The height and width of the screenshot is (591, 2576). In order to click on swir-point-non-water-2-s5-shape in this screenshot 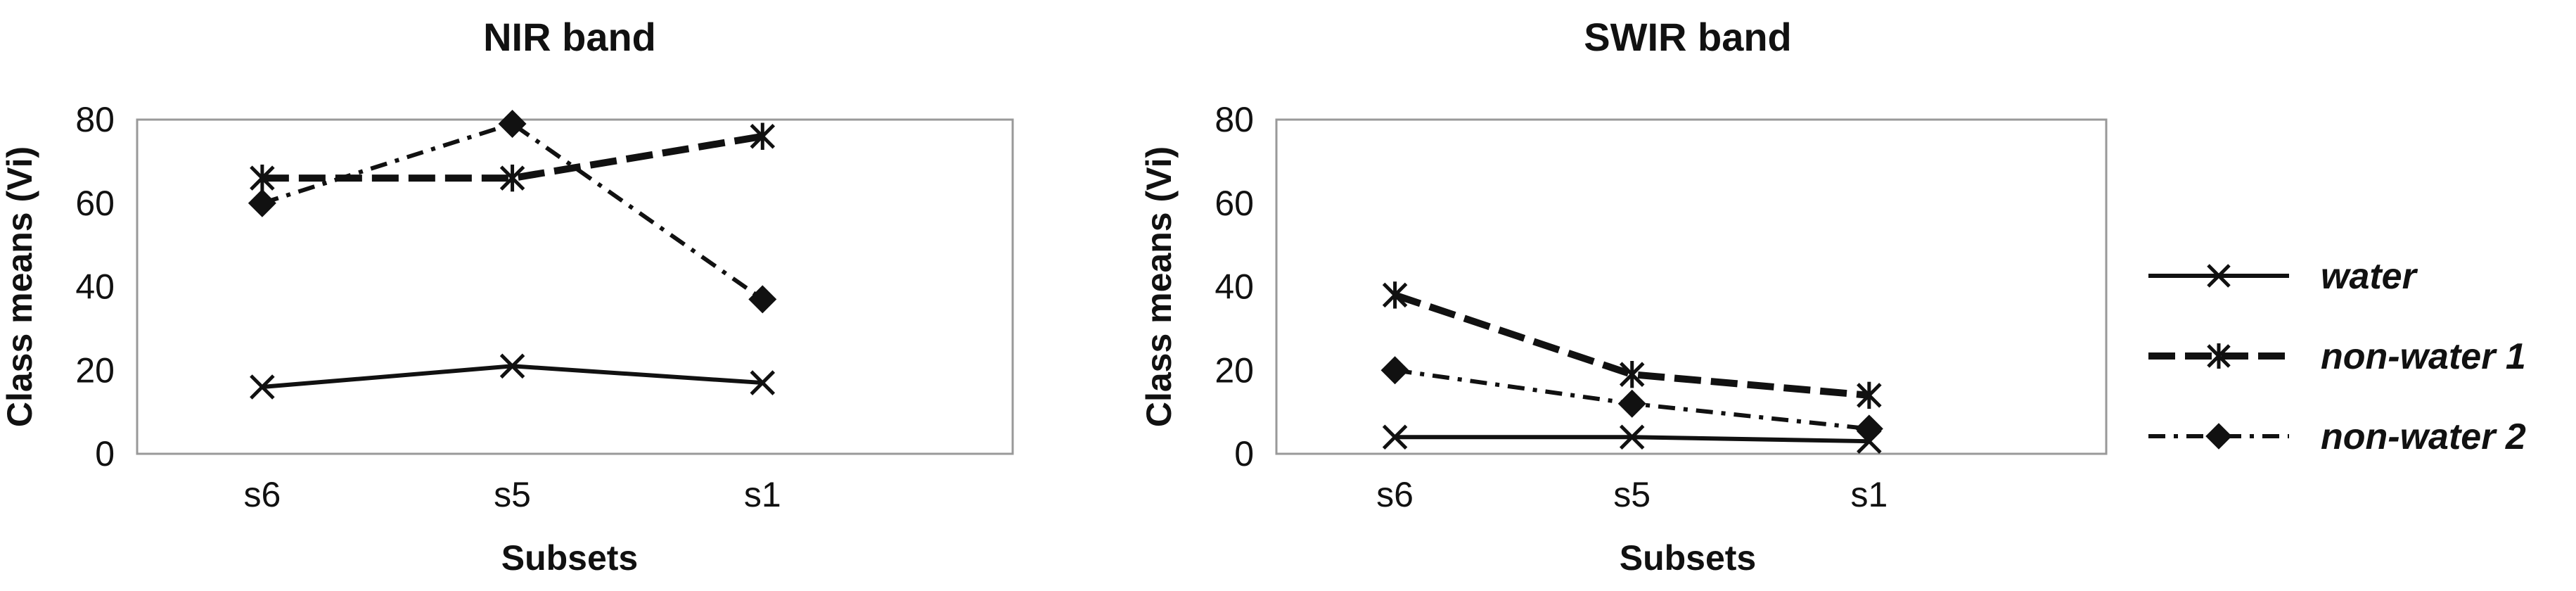, I will do `click(1632, 404)`.